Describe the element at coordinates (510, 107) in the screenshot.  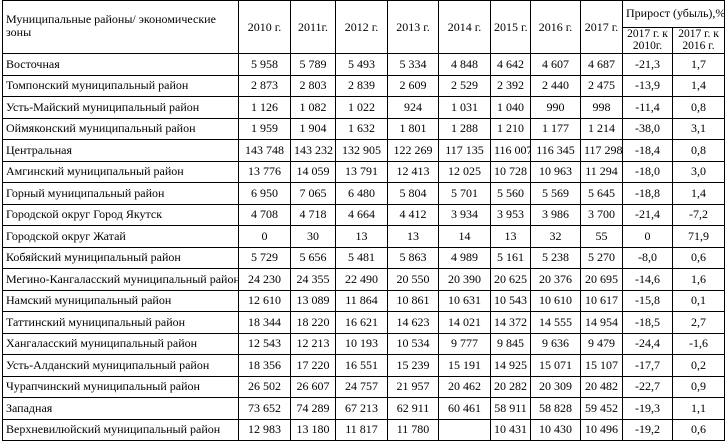
I see `table-cell: 1 040` at that location.